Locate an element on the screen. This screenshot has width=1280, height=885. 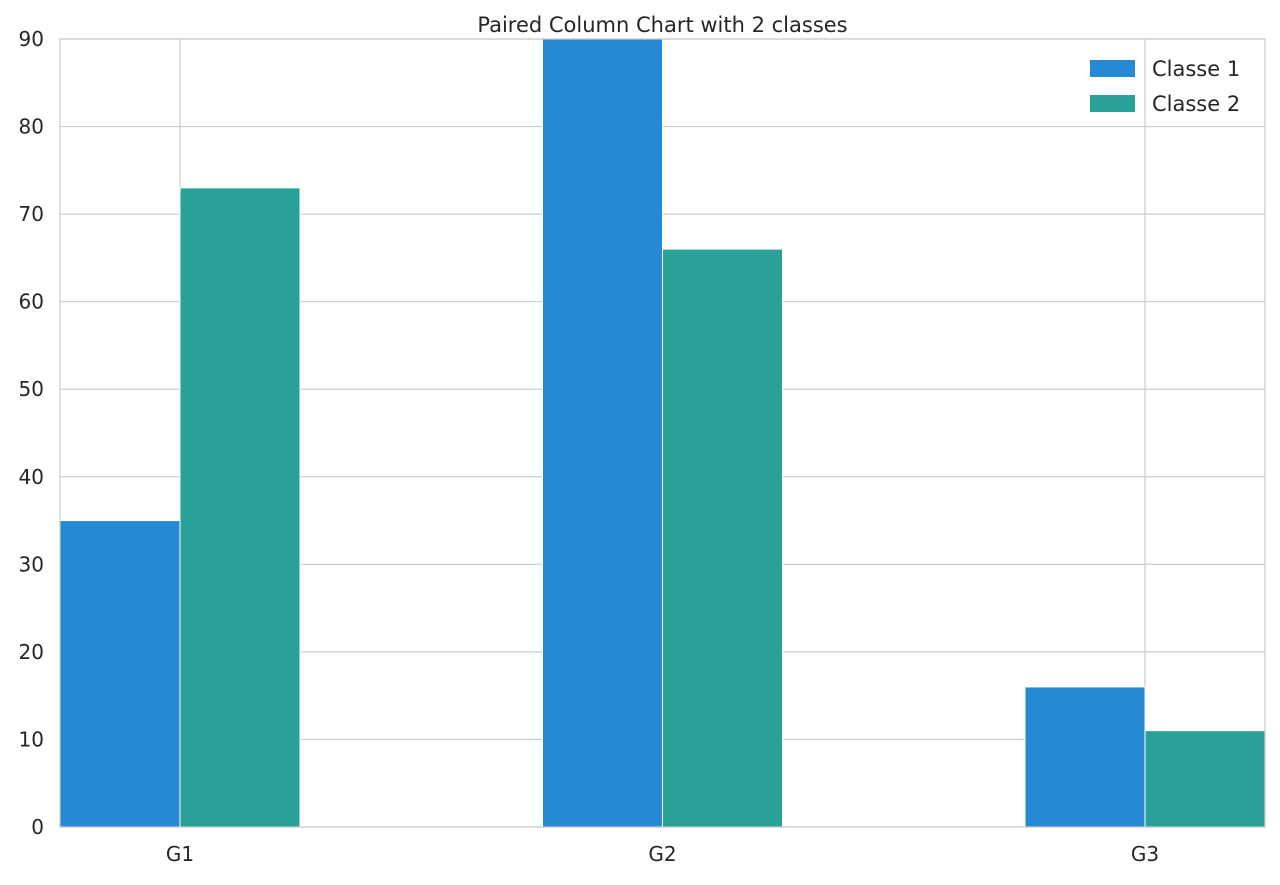
bar-classe-1-g2 is located at coordinates (602, 433).